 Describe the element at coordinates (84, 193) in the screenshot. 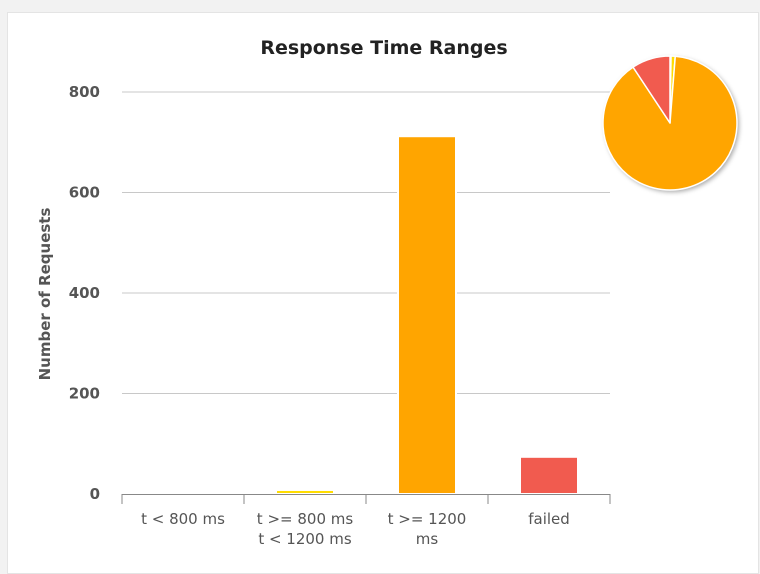

I see `y-tick-label: 600` at that location.